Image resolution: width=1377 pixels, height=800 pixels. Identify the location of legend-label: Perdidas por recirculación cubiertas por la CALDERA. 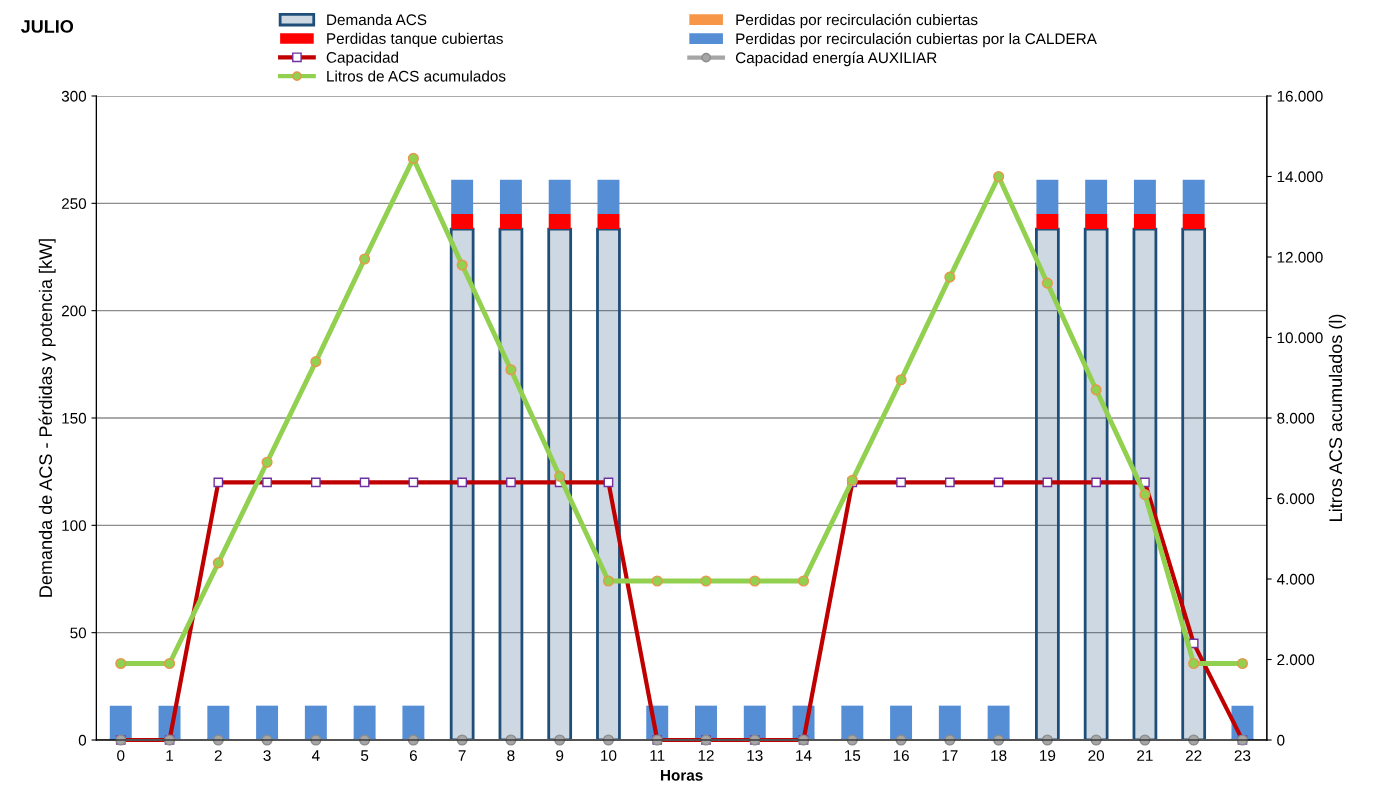
(916, 40).